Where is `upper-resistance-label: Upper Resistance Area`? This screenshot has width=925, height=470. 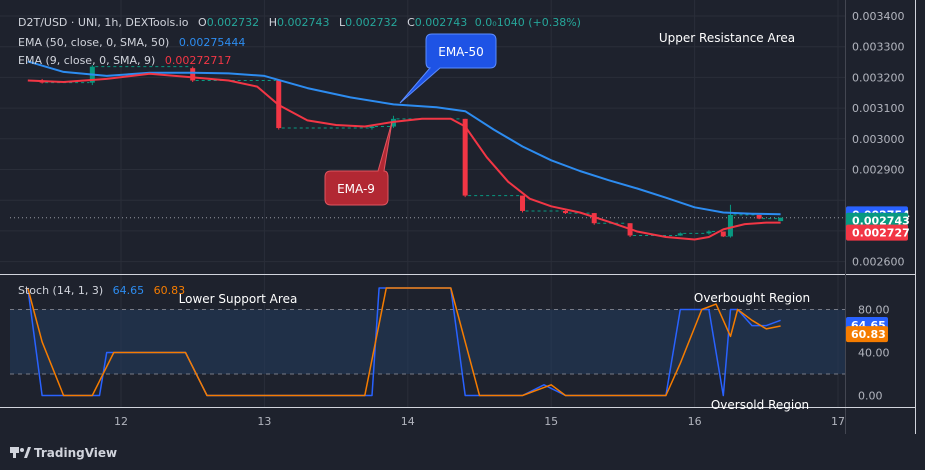 upper-resistance-label: Upper Resistance Area is located at coordinates (727, 38).